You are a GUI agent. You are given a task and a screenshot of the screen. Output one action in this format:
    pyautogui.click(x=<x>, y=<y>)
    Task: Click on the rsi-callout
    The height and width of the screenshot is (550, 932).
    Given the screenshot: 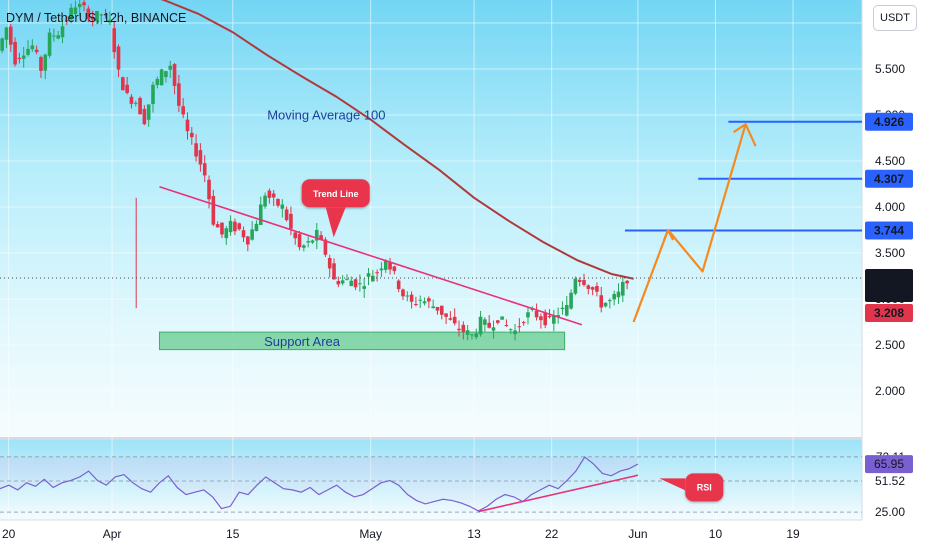 What is the action you would take?
    pyautogui.click(x=704, y=487)
    